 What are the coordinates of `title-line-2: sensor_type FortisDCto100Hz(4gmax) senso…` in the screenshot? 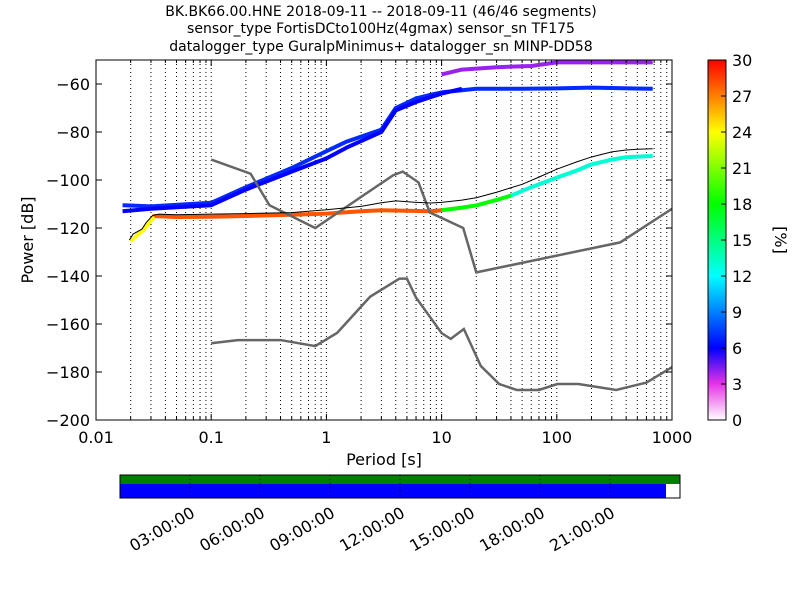 It's located at (381, 29).